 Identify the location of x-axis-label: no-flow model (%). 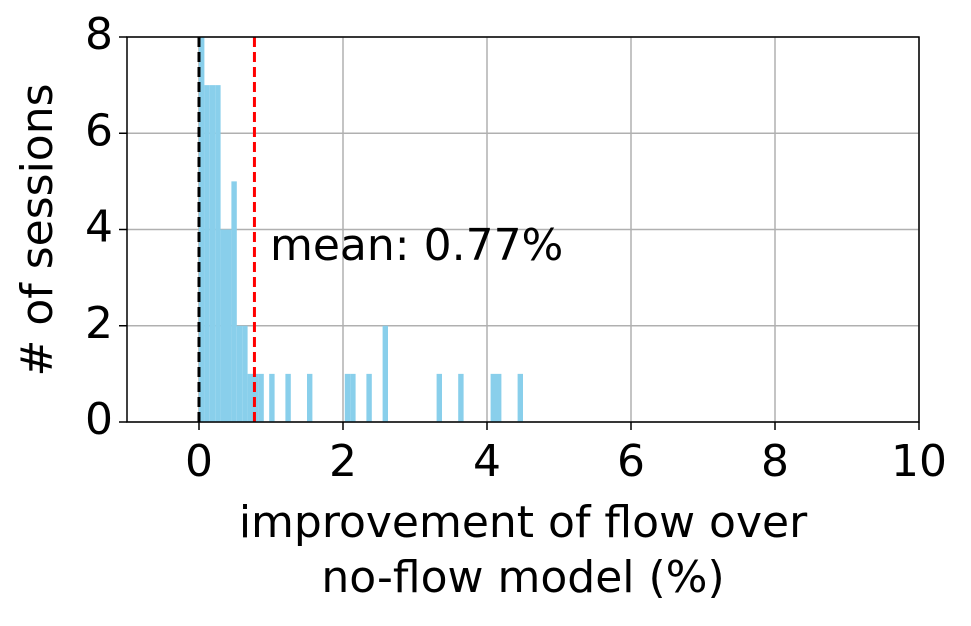
(522, 577).